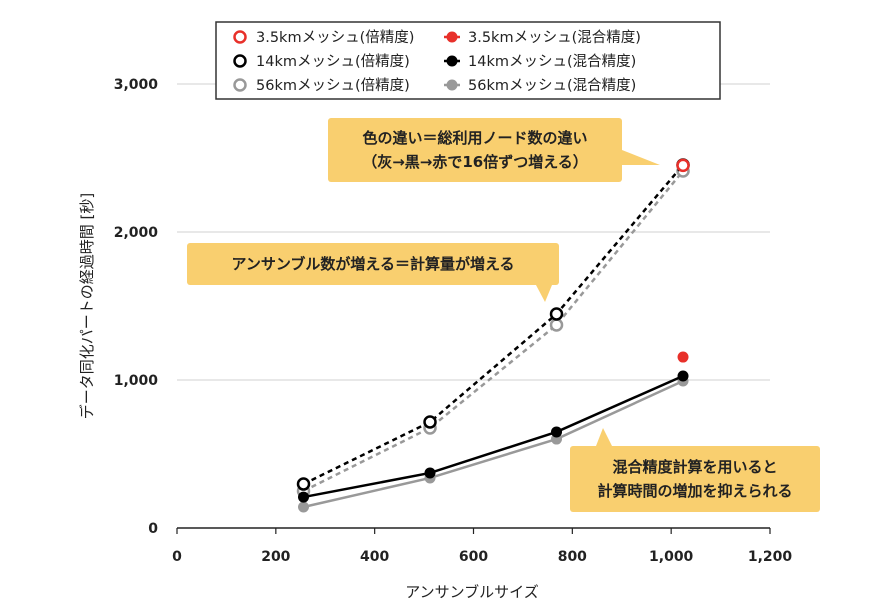  Describe the element at coordinates (694, 491) in the screenshot. I see `callout-text: 計算時間の増加を抑えられる` at that location.